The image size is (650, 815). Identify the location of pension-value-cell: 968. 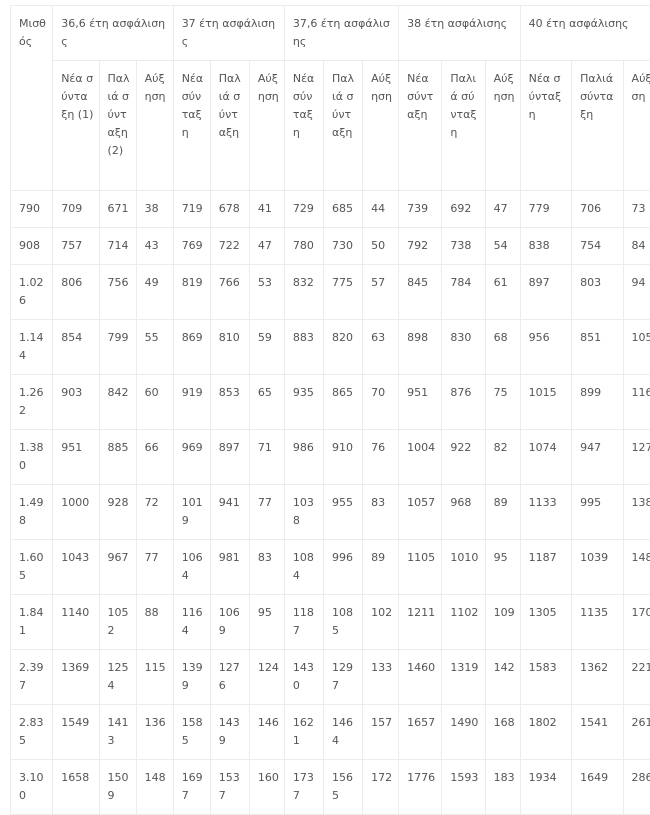
(463, 512).